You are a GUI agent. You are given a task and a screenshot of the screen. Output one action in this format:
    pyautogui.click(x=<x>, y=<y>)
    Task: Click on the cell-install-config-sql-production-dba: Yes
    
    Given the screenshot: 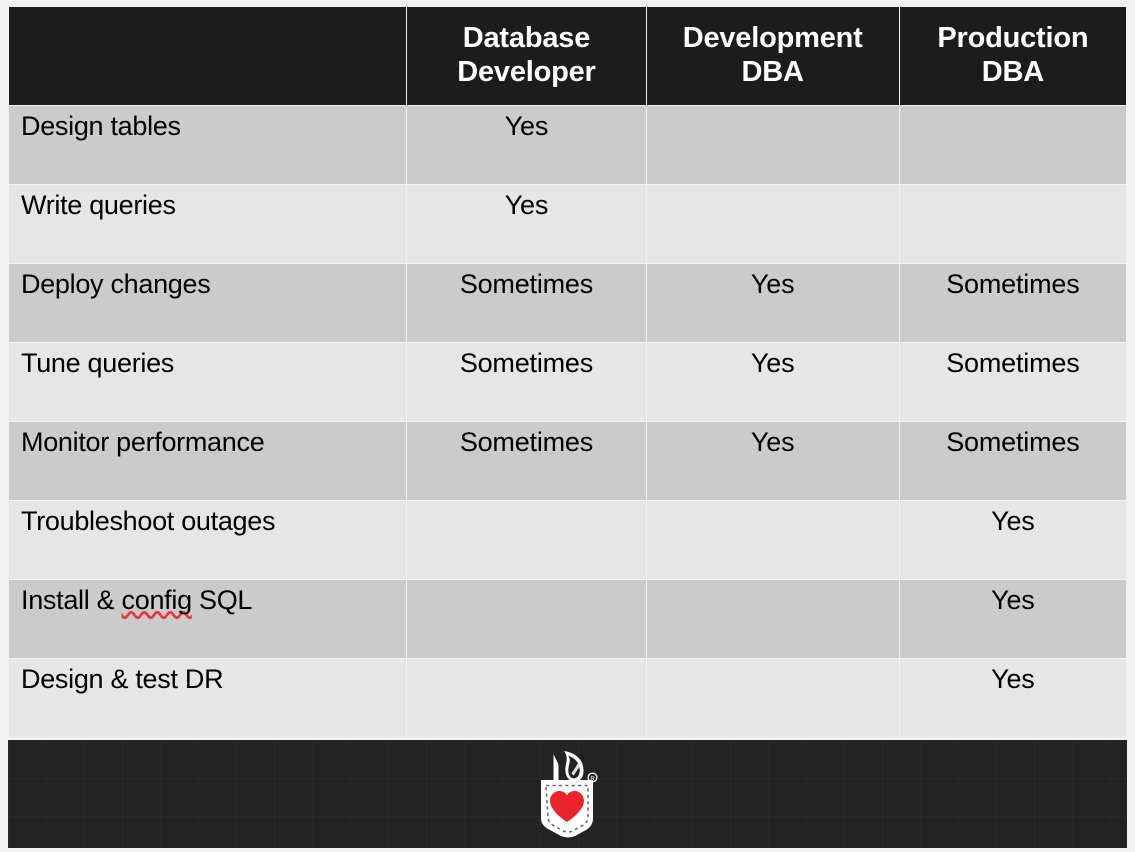 What is the action you would take?
    pyautogui.click(x=1012, y=619)
    